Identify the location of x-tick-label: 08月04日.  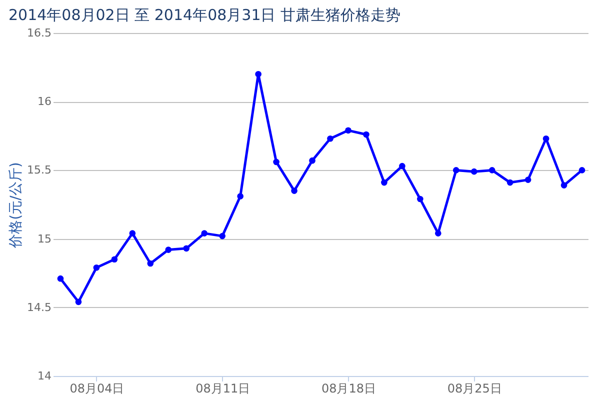
(97, 389).